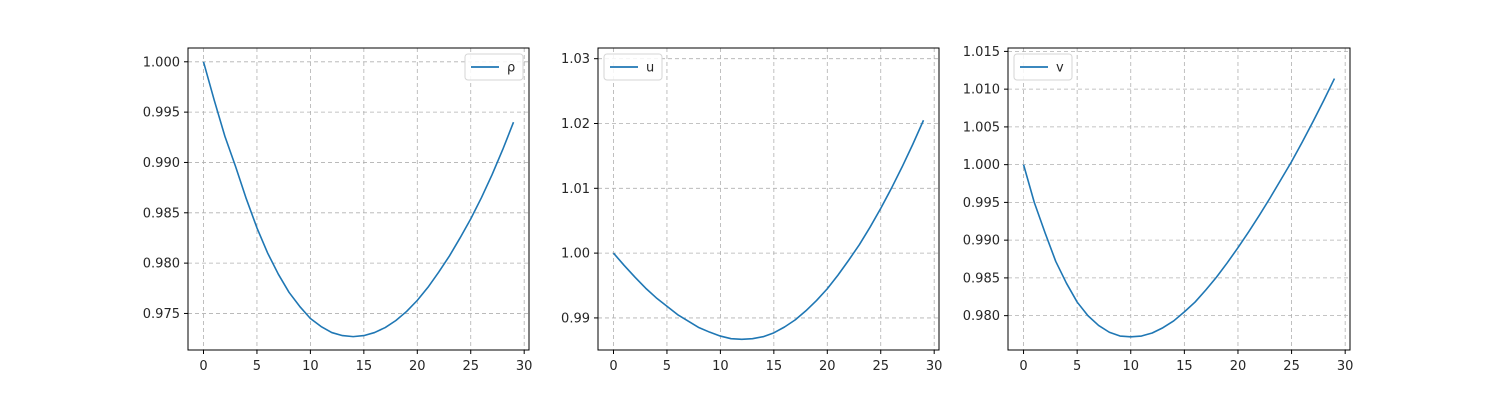 The height and width of the screenshot is (400, 1500). Describe the element at coordinates (575, 318) in the screenshot. I see `y-tick-label: 0.99` at that location.